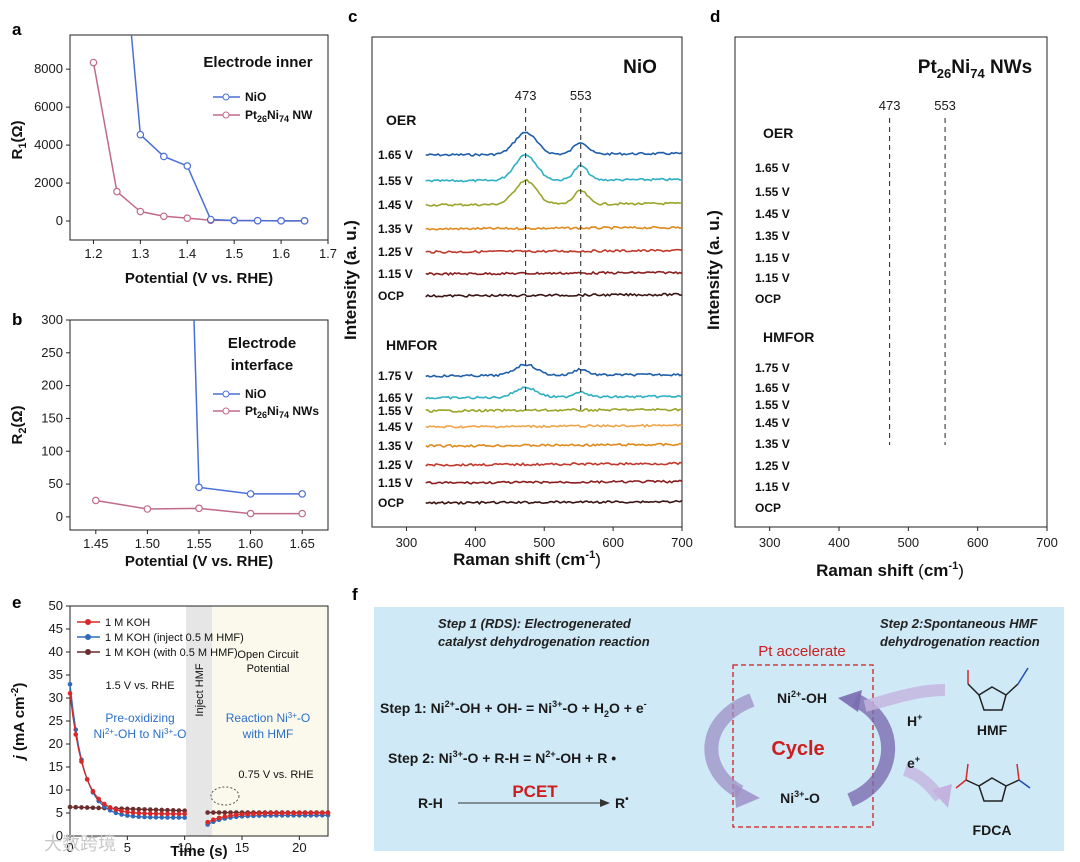 Image resolution: width=1080 pixels, height=862 pixels. Describe the element at coordinates (772, 423) in the screenshot. I see `hmfor-potential-label: 1.45 V` at that location.